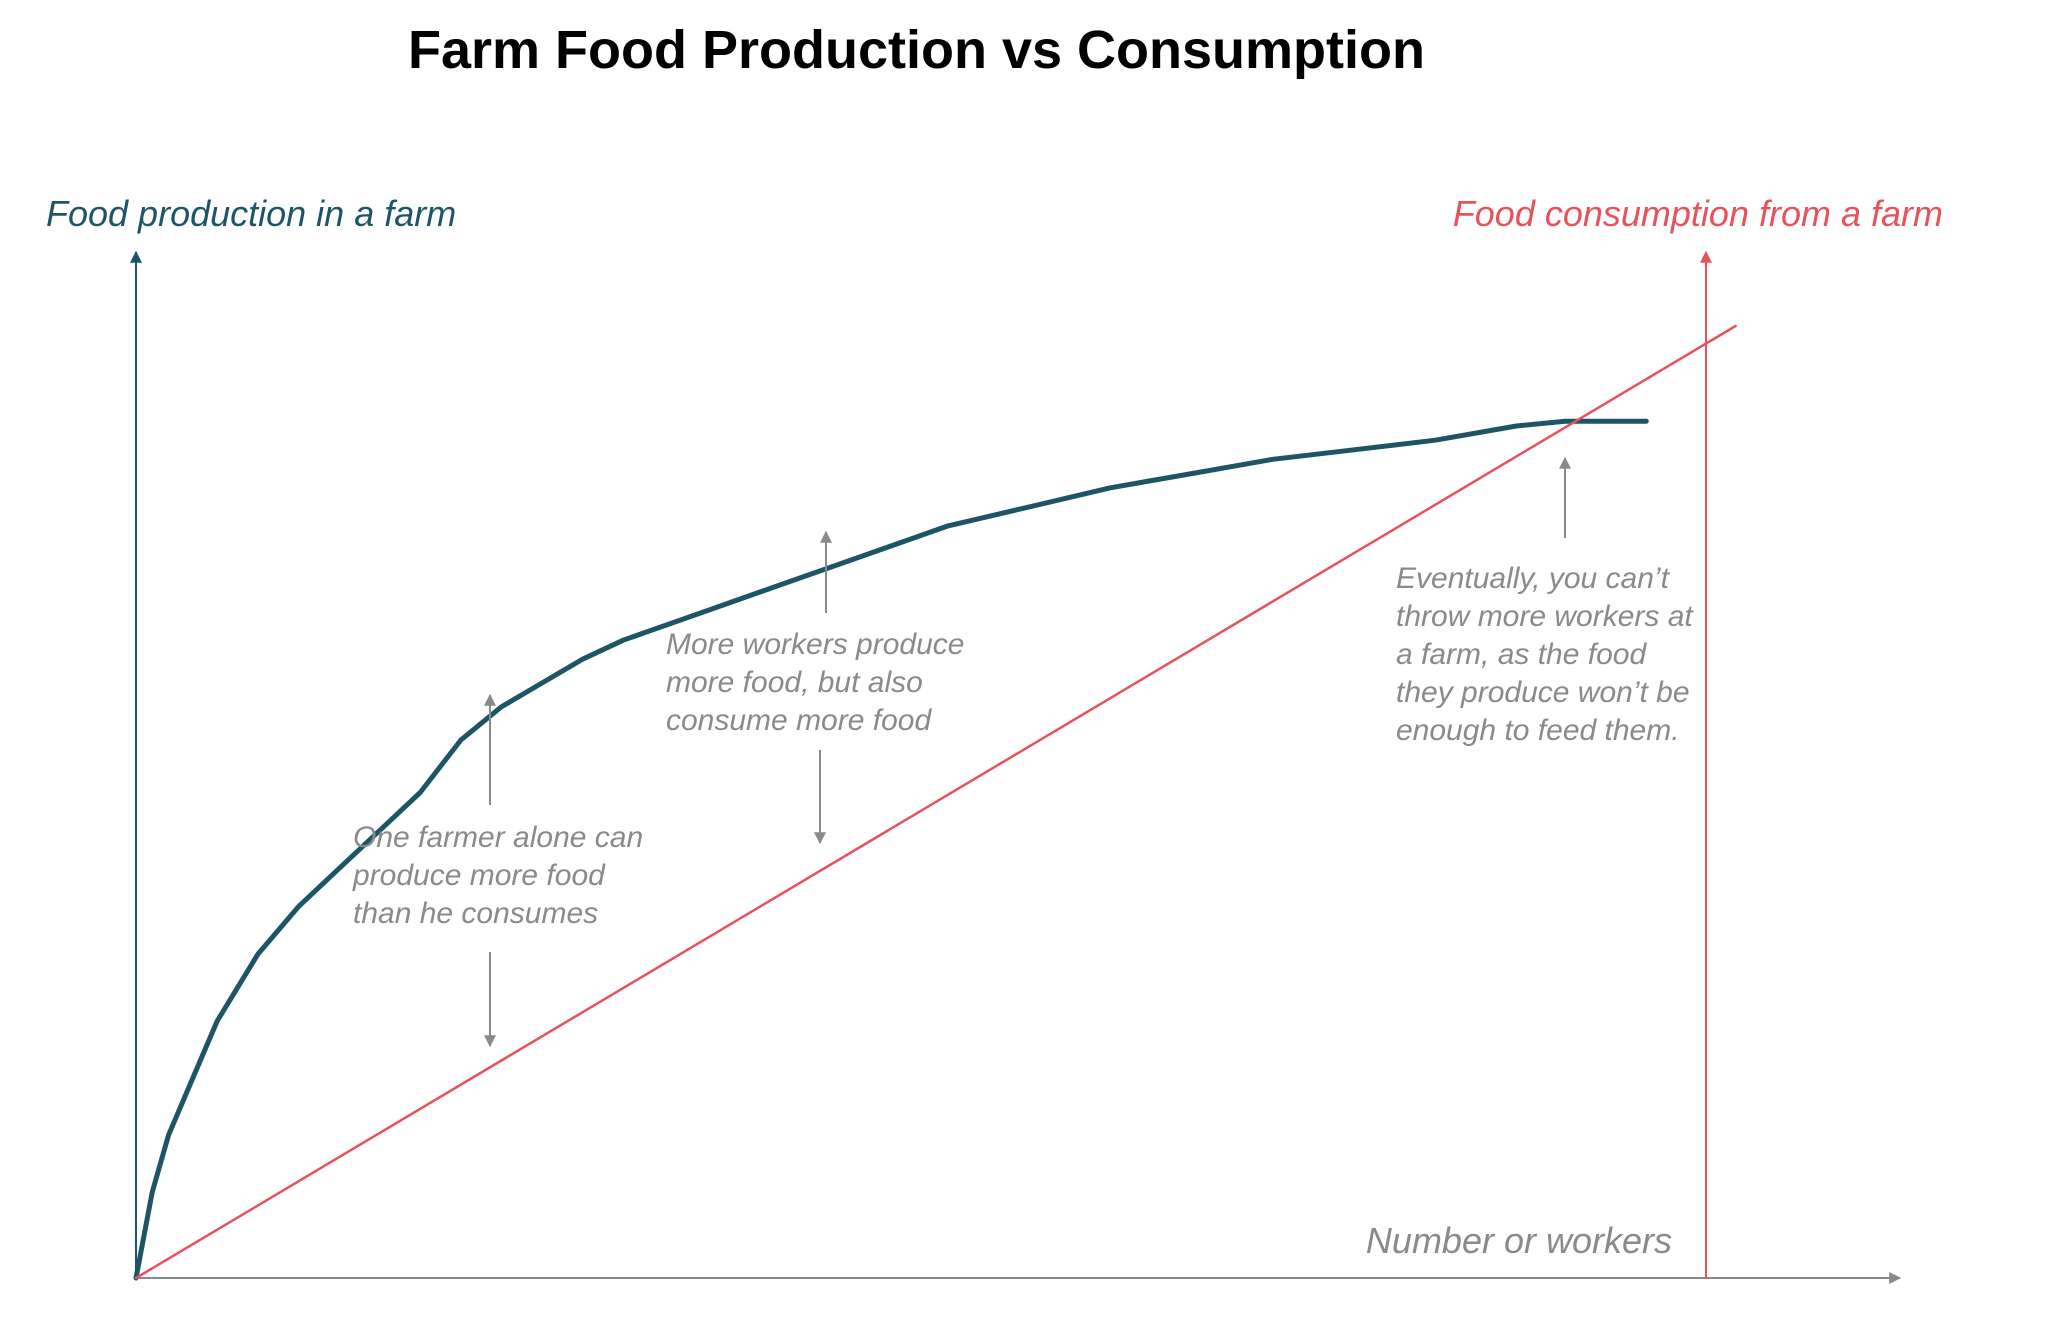  What do you see at coordinates (1519, 1240) in the screenshot?
I see `x-axis-label: Number or workers` at bounding box center [1519, 1240].